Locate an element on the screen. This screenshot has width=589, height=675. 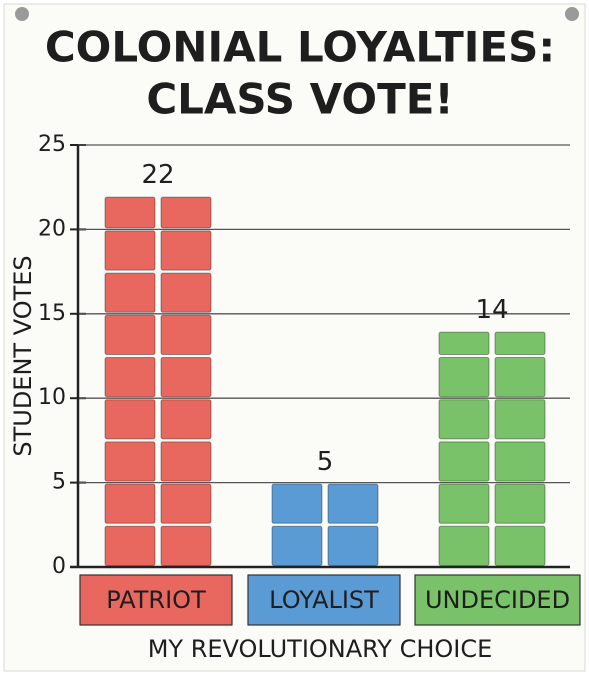
y-tick-label: 25 is located at coordinates (52, 144).